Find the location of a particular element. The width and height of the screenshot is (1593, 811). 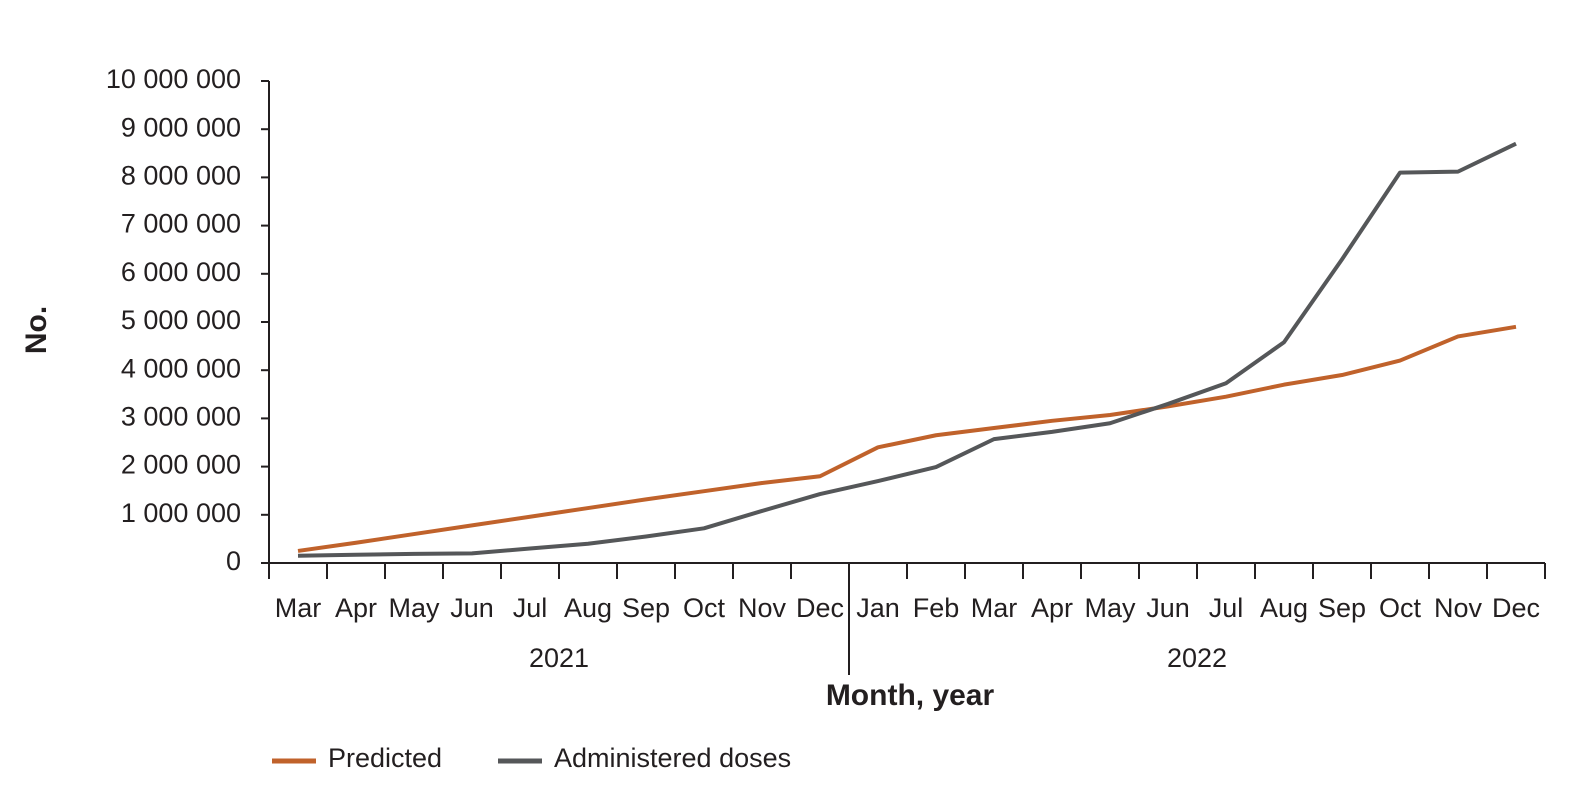

x-axis-title: Month, year is located at coordinates (910, 695).